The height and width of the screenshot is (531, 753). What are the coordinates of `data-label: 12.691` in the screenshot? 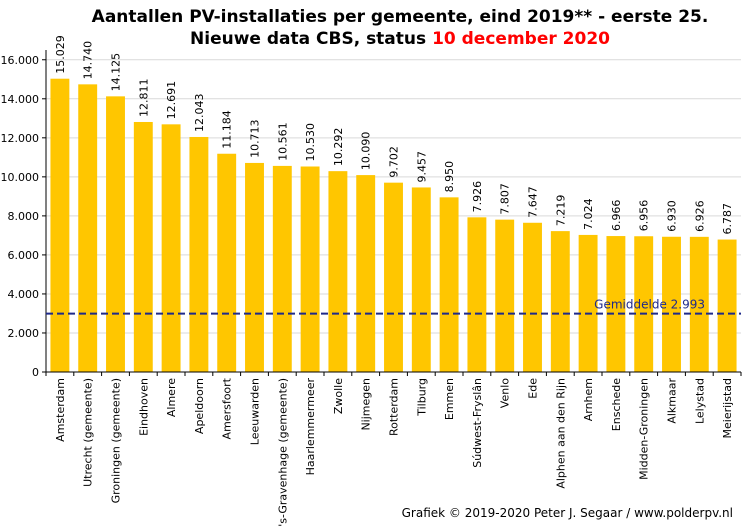 It's located at (171, 100).